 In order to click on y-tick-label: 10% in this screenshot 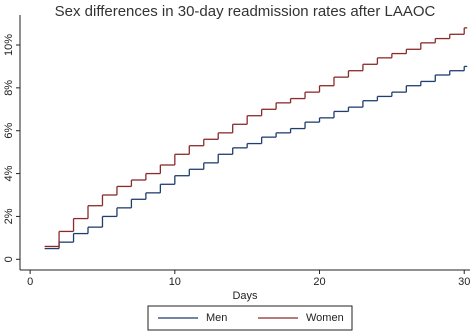, I will do `click(9, 45)`.